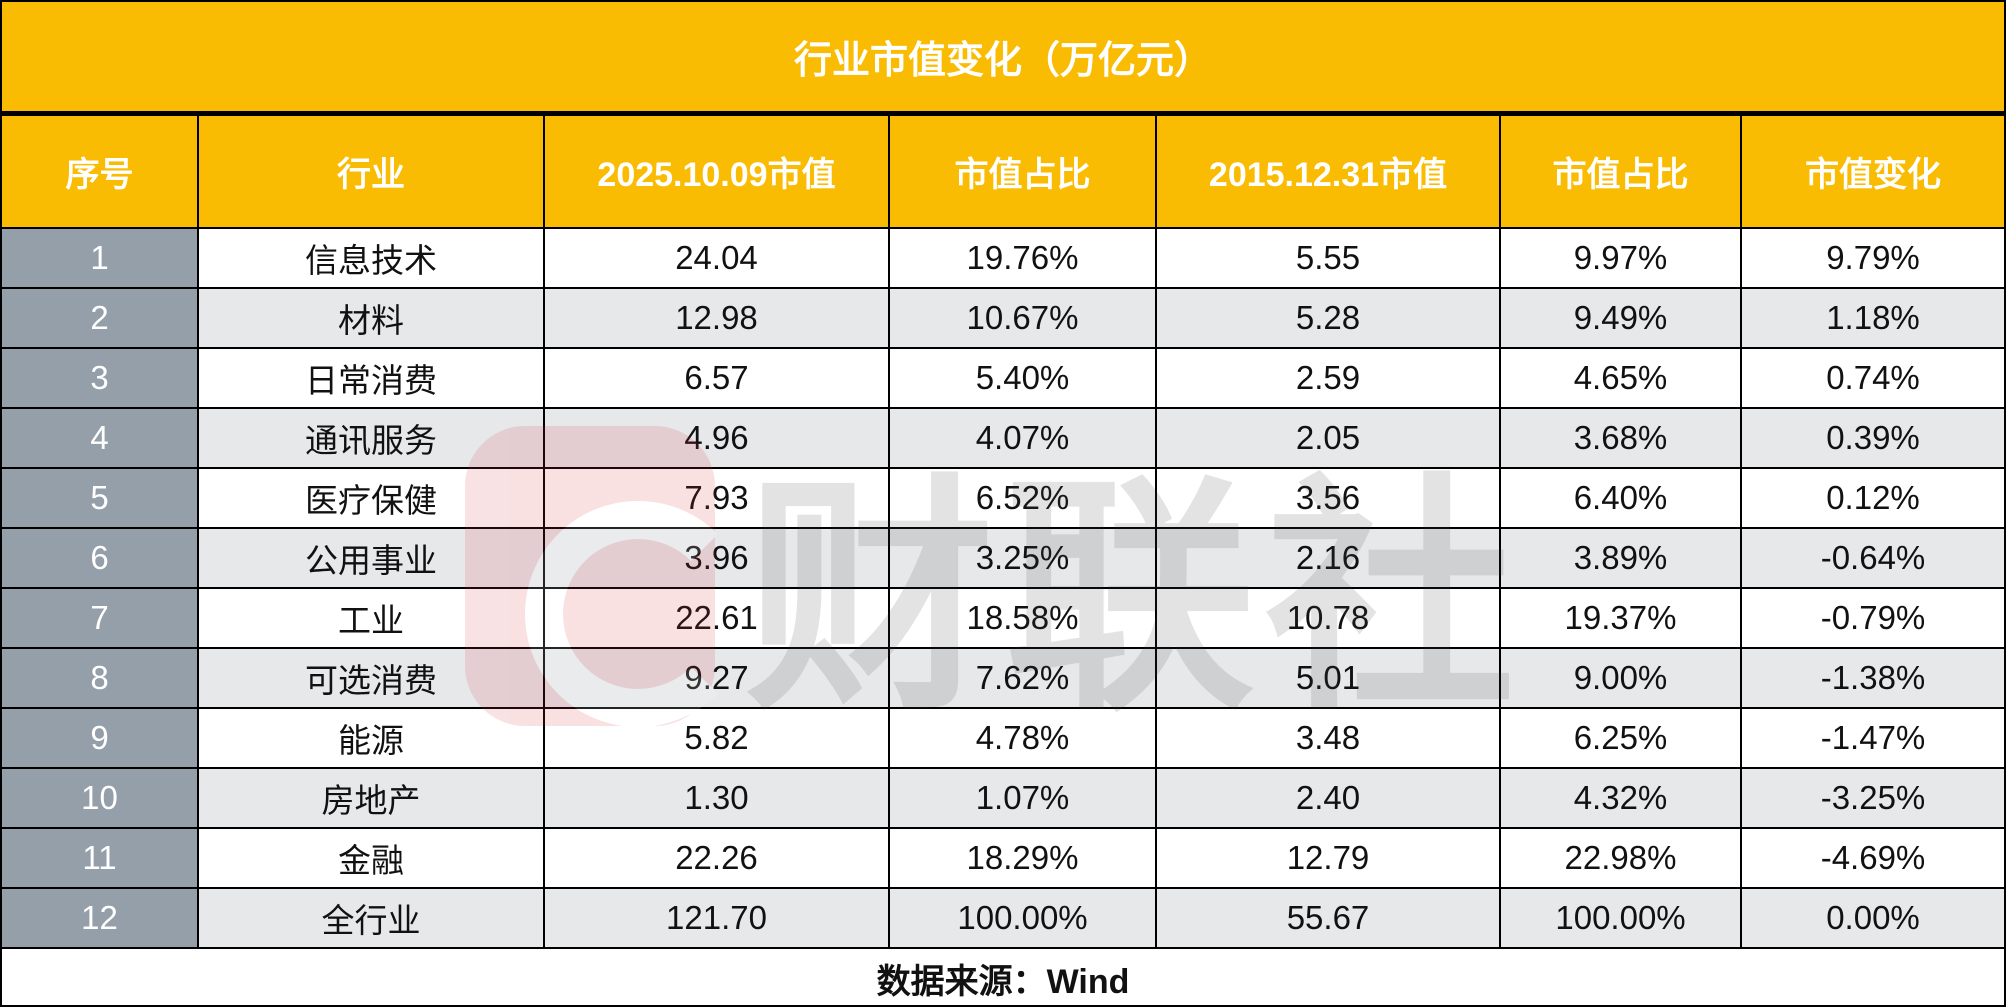  I want to click on change-cell: -1.47%, so click(1872, 738).